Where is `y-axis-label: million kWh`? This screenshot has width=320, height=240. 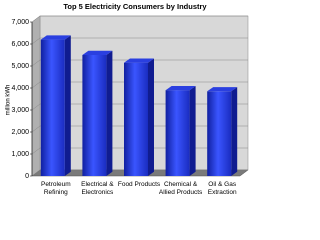 y-axis-label: million kWh is located at coordinates (9, 100).